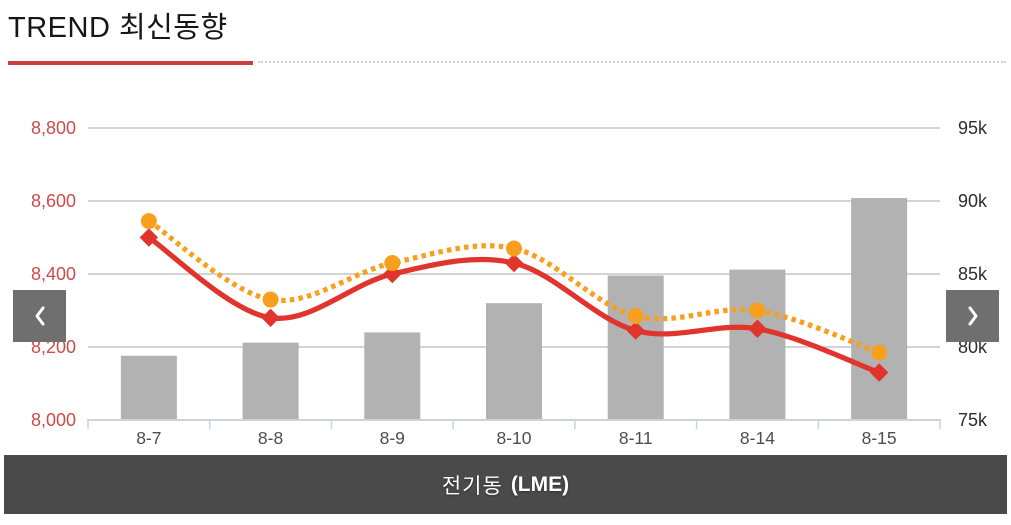  Describe the element at coordinates (513, 438) in the screenshot. I see `x-axis-label-8-10: 8-10` at that location.